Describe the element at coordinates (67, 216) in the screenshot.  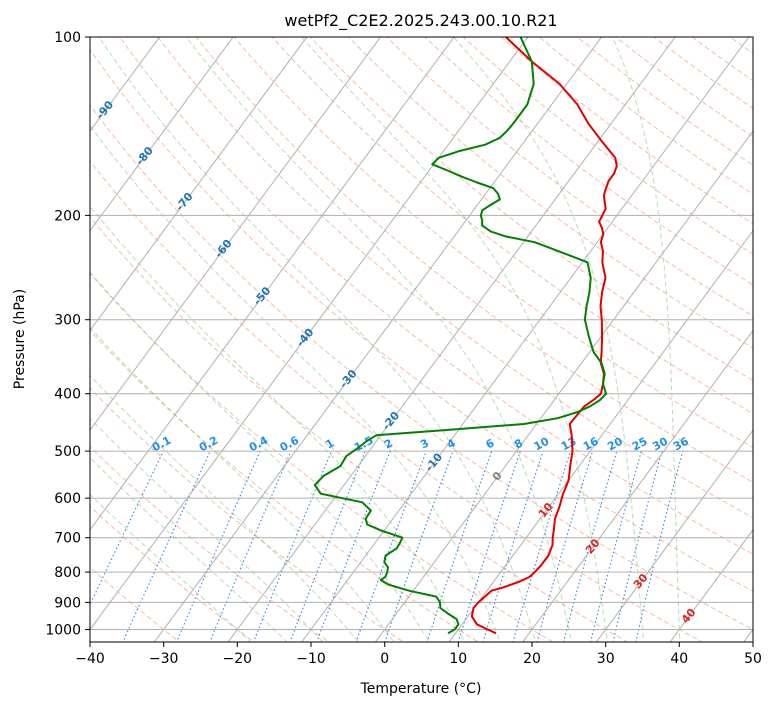
I see `y-tick-label: 200` at that location.